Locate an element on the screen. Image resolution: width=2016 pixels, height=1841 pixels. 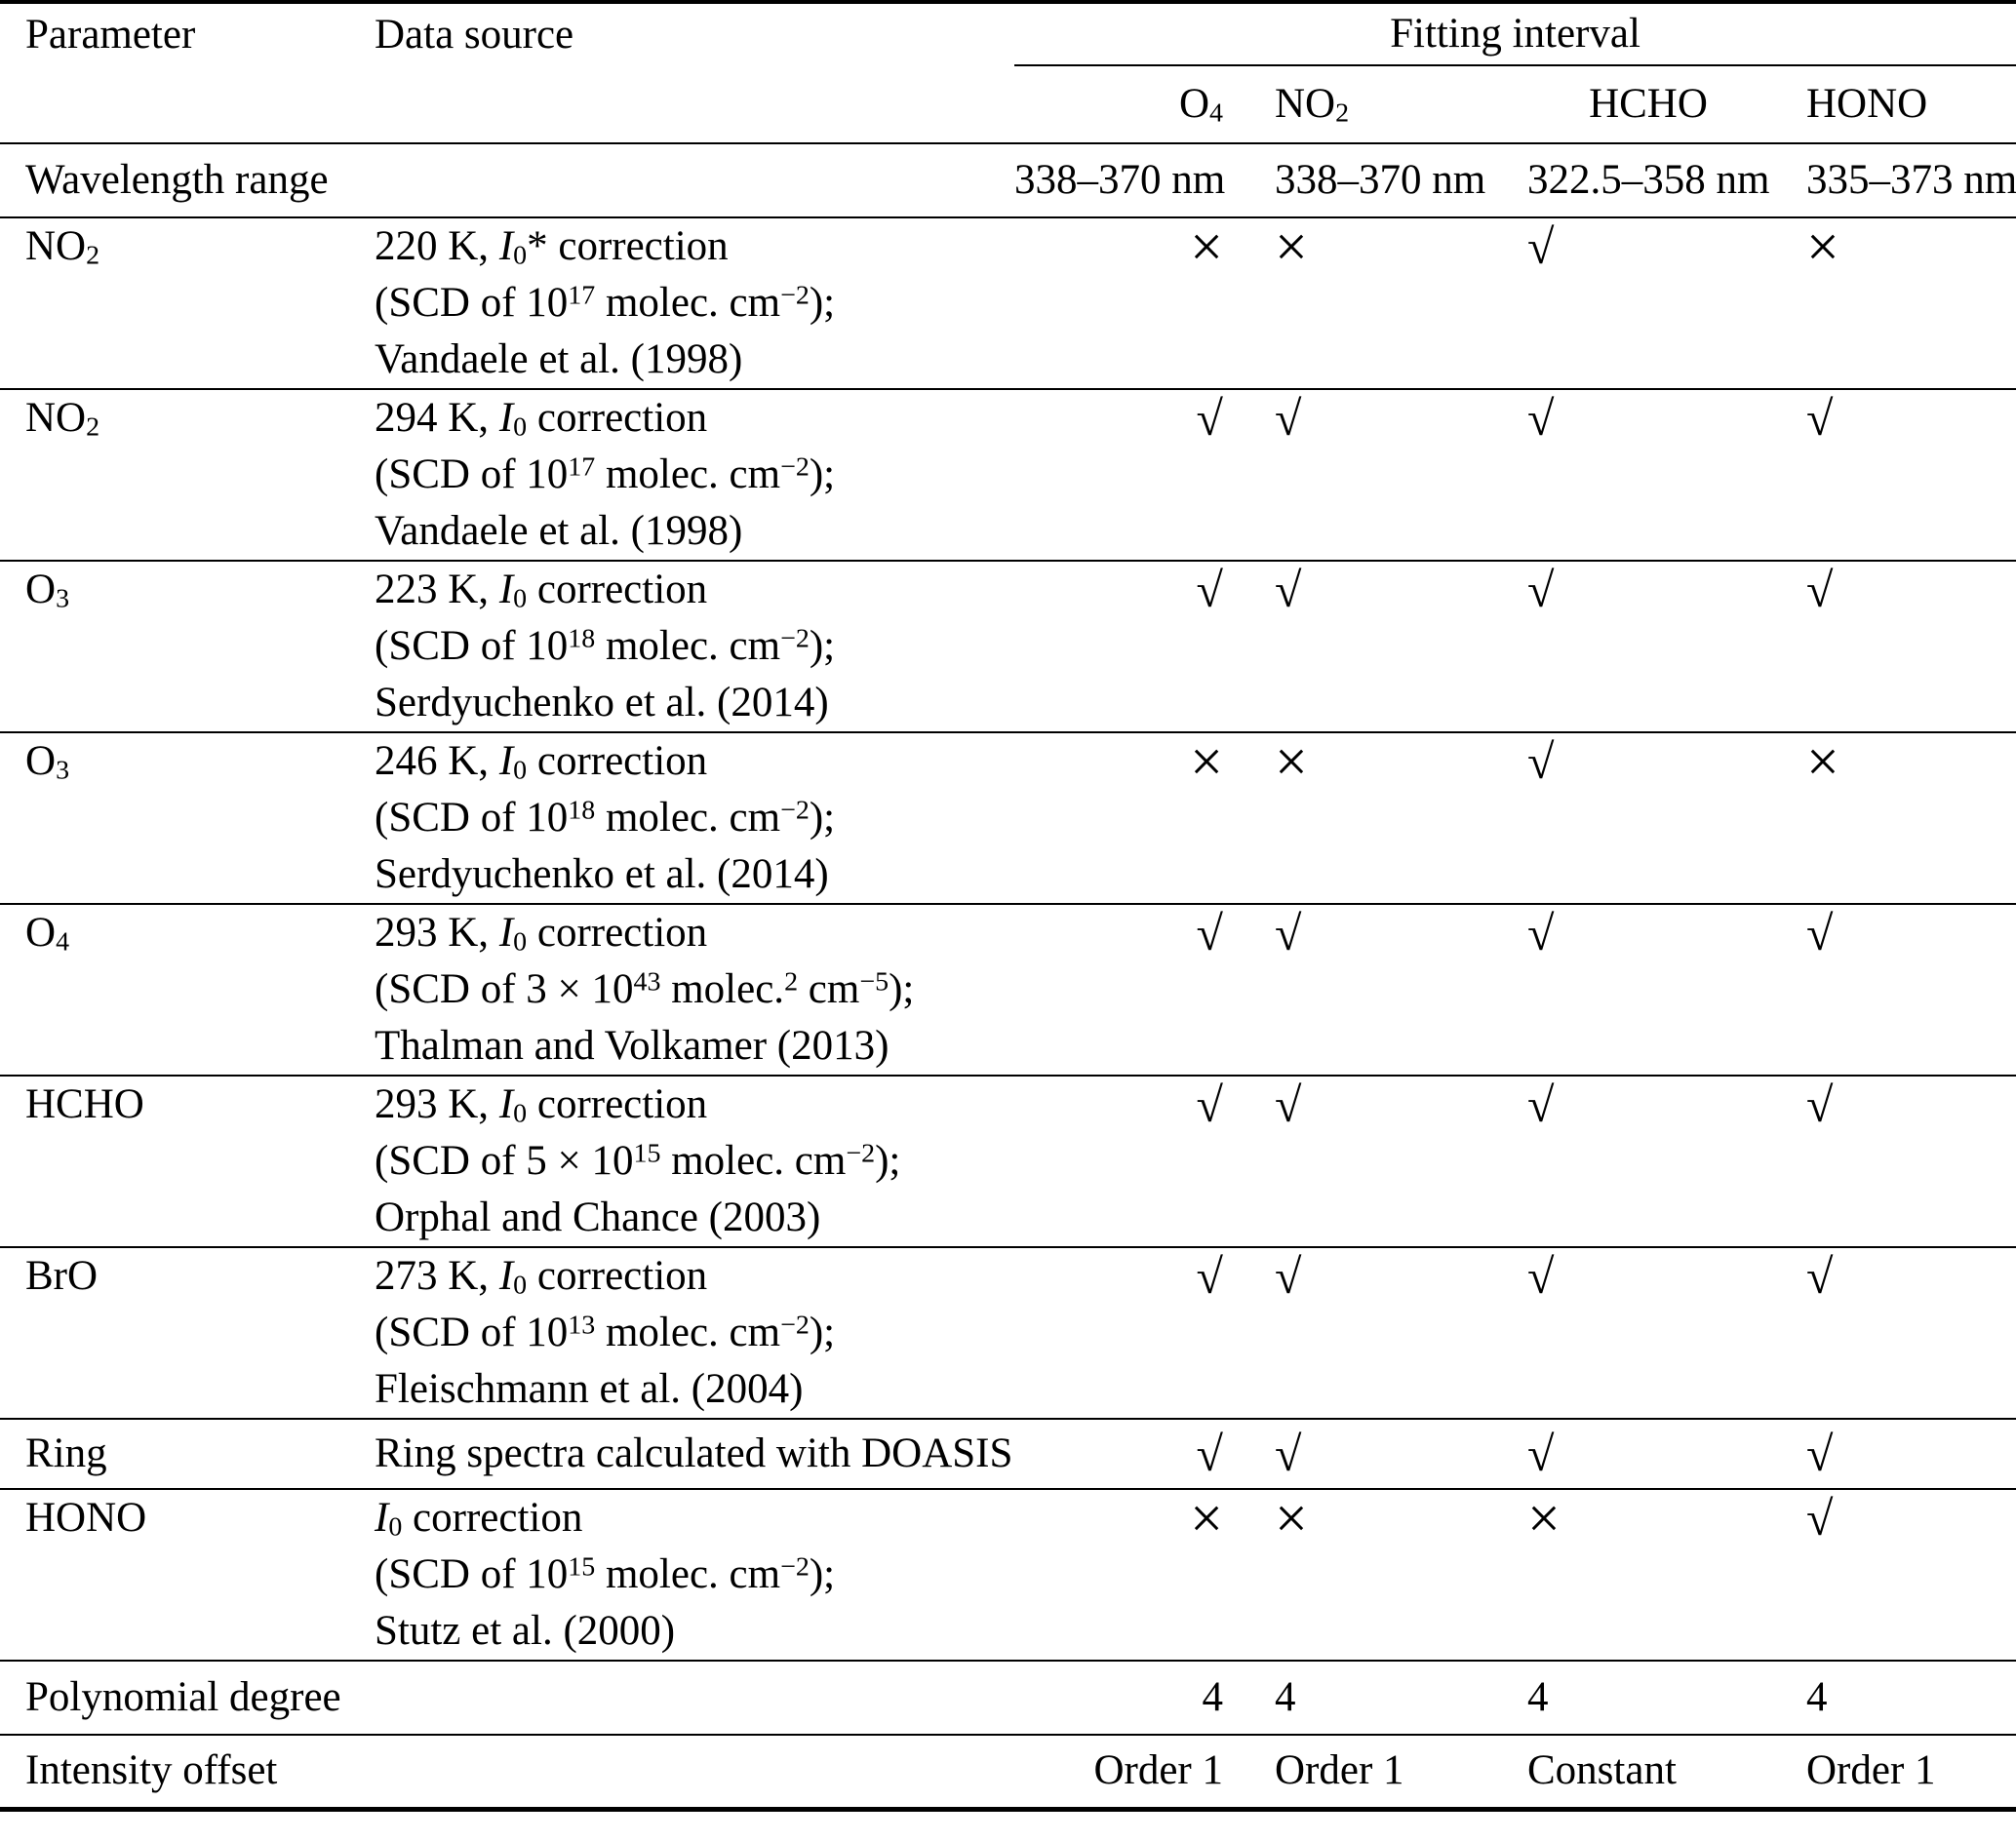
source-line: (SCD of 3 × 1043 molec.2 cm−5); is located at coordinates (645, 989).